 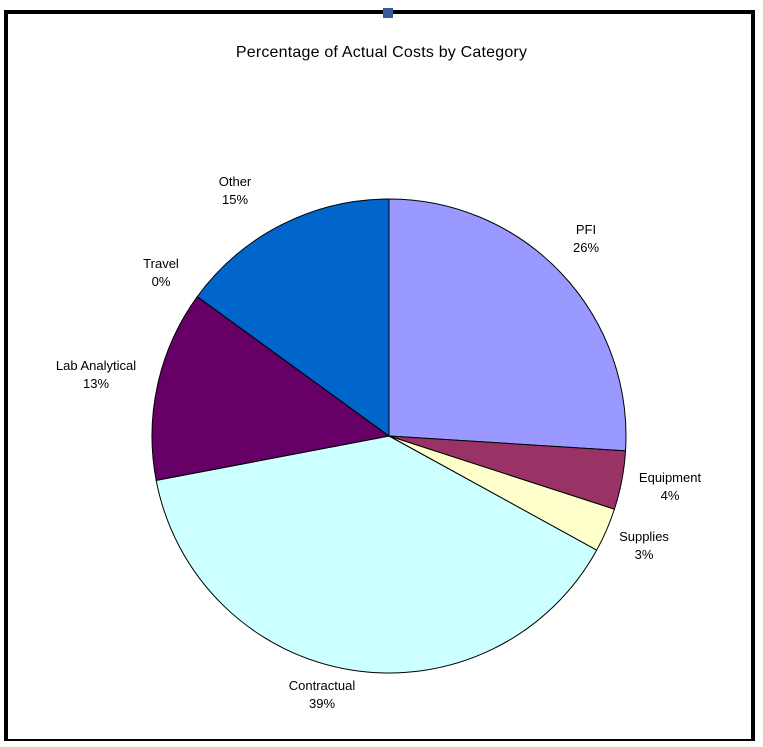 What do you see at coordinates (322, 685) in the screenshot?
I see `slice-label-contractual: Contractual` at bounding box center [322, 685].